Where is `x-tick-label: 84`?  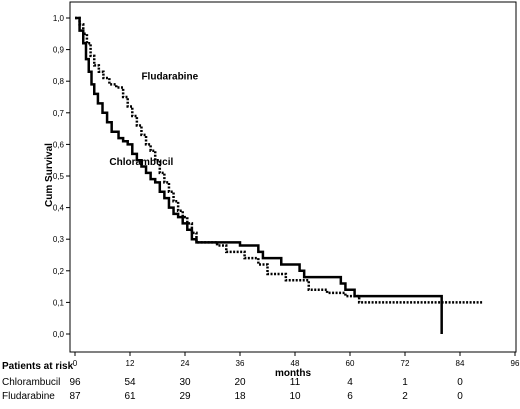
x-tick-label: 84 is located at coordinates (460, 363).